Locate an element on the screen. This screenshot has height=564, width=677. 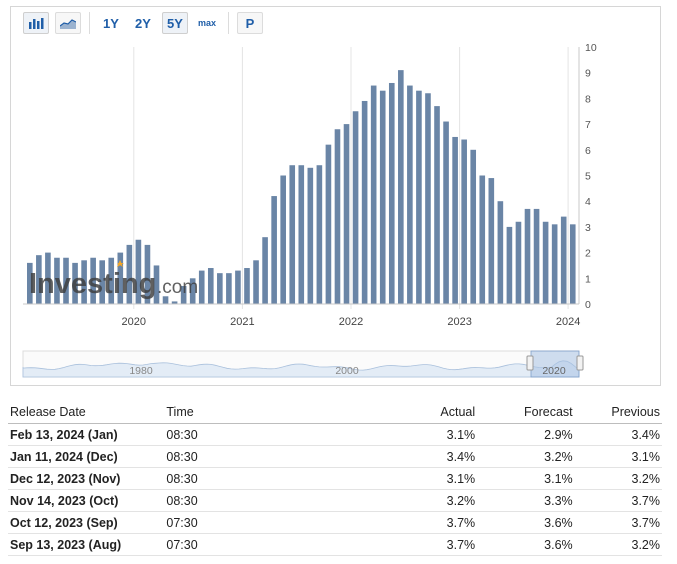
previous-cell: 3.4% is located at coordinates (618, 434).